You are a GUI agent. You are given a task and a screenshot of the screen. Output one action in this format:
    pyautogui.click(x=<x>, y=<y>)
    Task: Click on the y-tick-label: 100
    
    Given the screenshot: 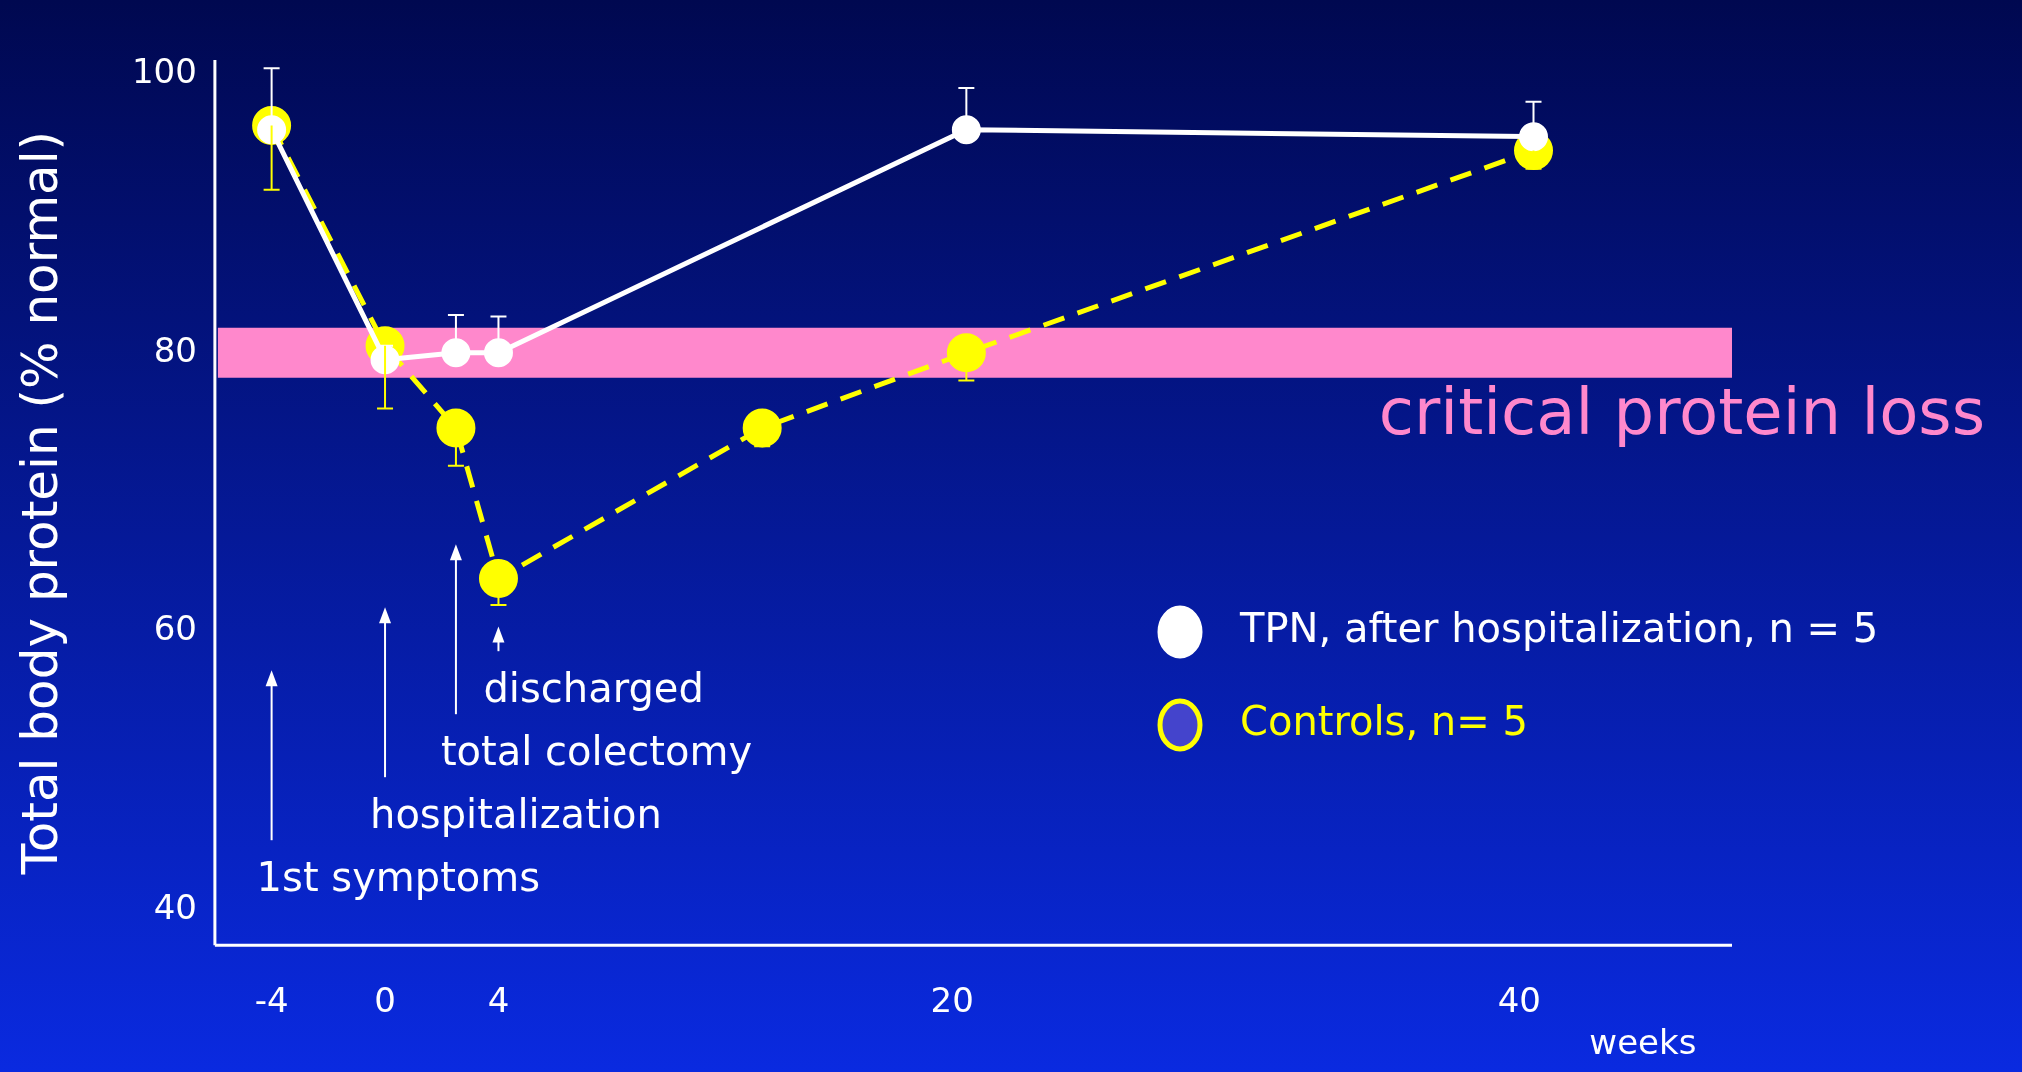 What is the action you would take?
    pyautogui.click(x=164, y=70)
    